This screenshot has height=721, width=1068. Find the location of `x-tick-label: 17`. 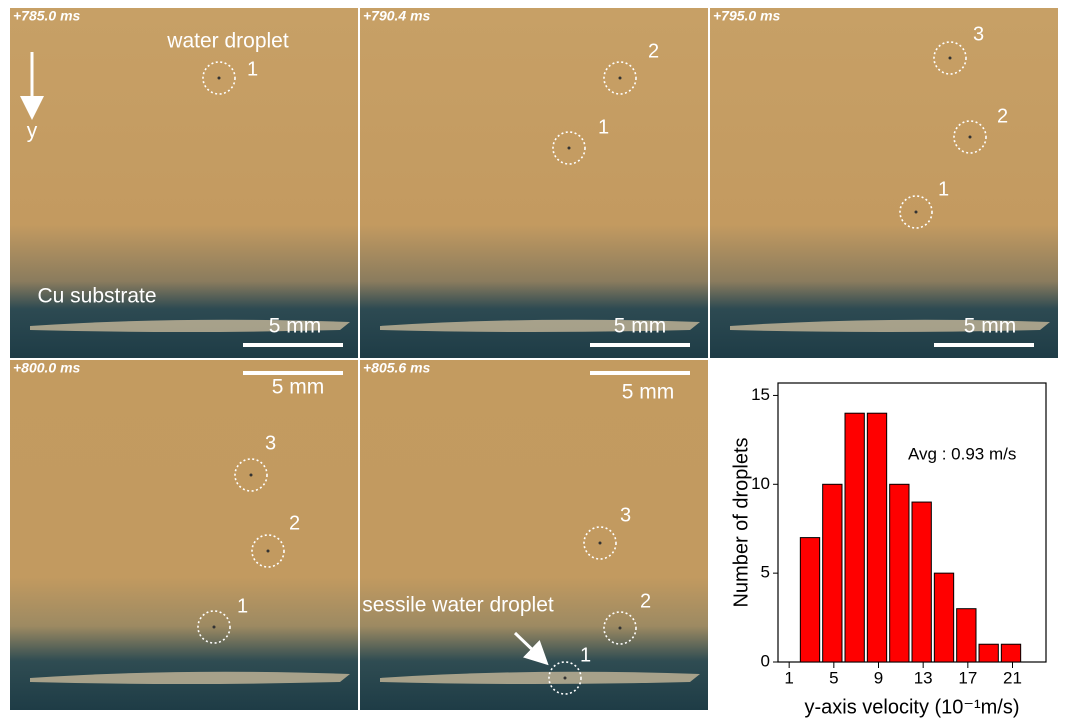

x-tick-label: 17 is located at coordinates (967, 677).